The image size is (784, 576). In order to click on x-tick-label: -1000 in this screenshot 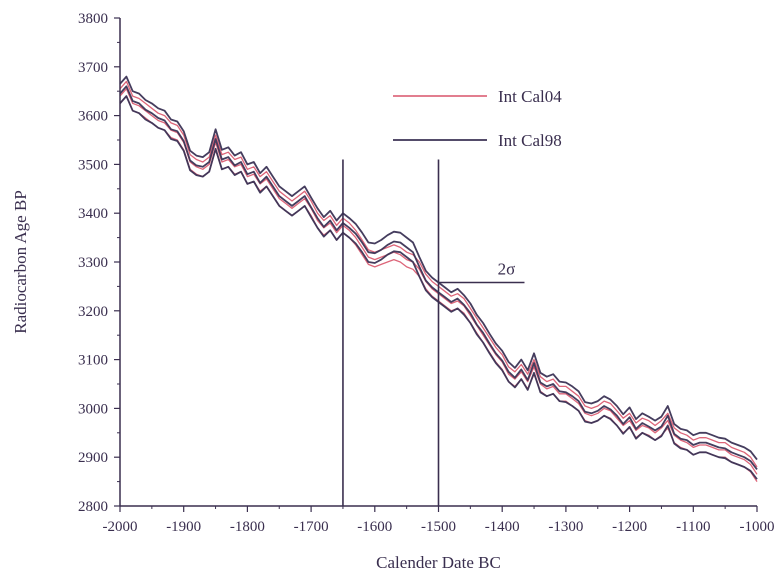, I will do `click(757, 527)`.